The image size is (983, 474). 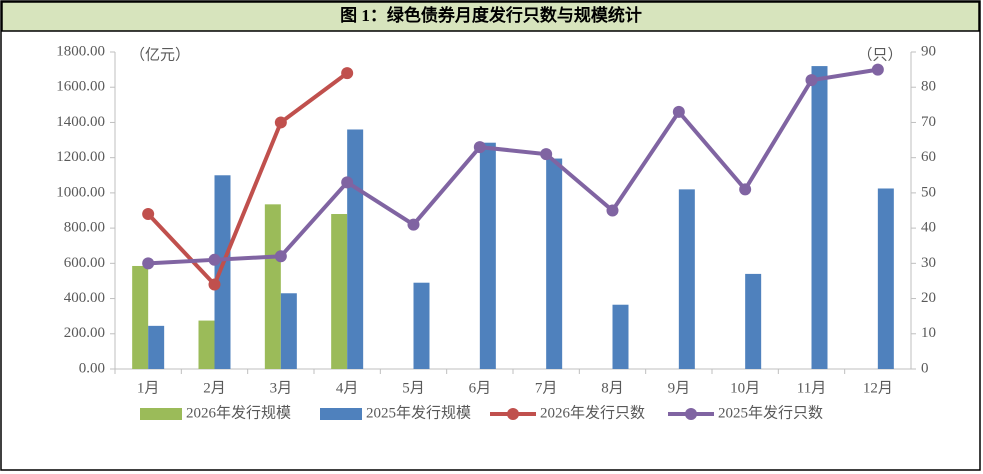 I want to click on x-tick-label: 9月, so click(x=679, y=388).